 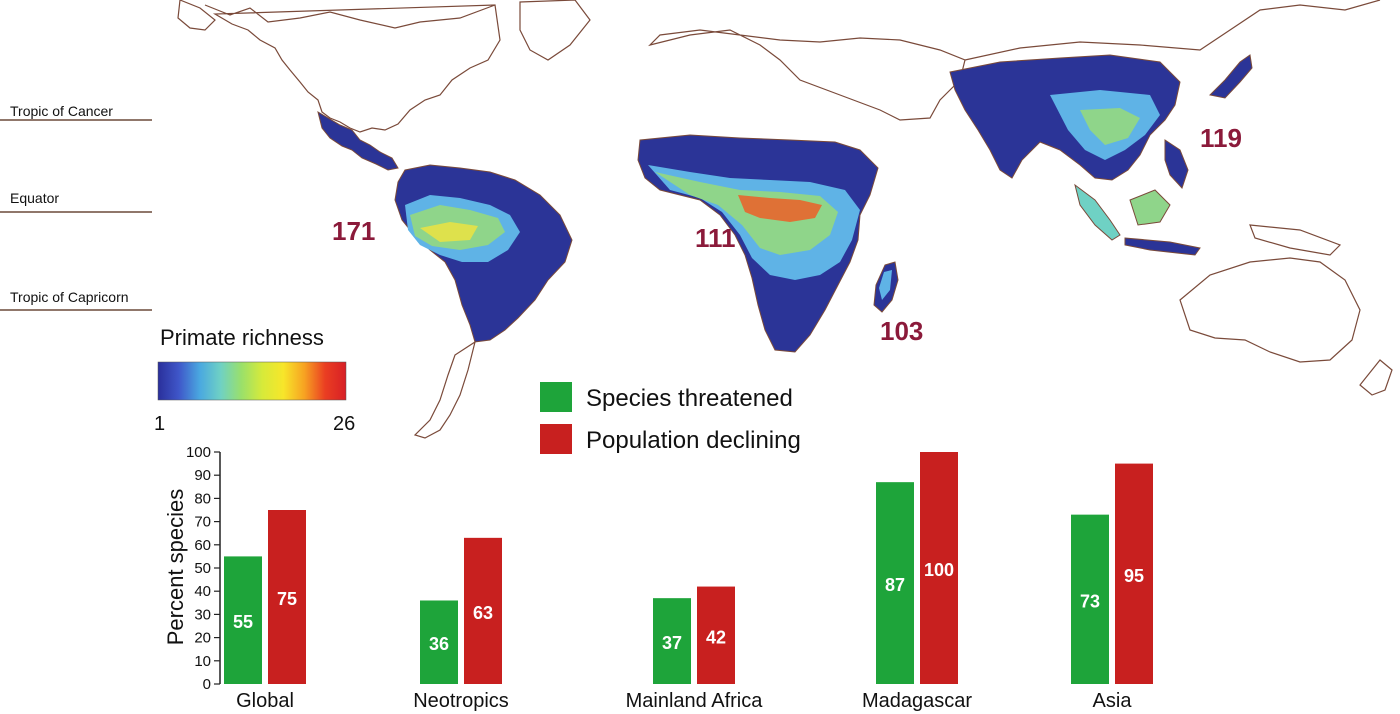 What do you see at coordinates (693, 440) in the screenshot?
I see `legend-label-population-declining: Population declining` at bounding box center [693, 440].